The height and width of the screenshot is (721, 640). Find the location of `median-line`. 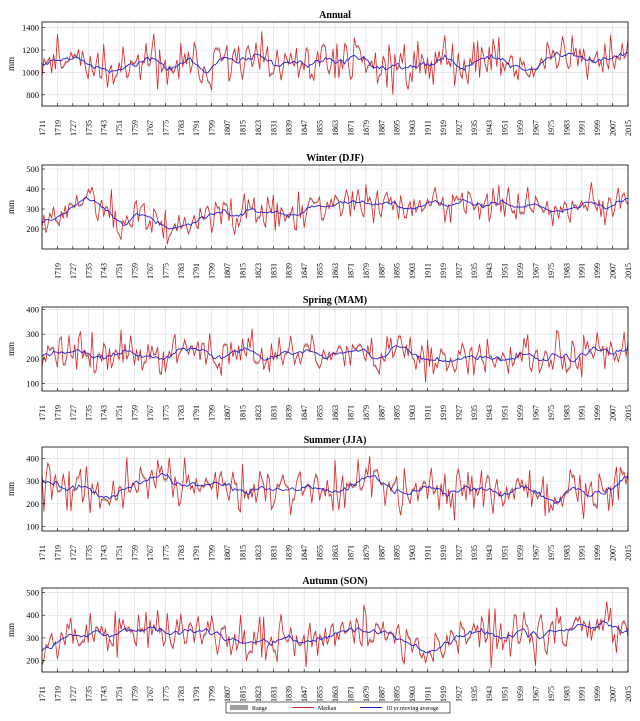

median-line is located at coordinates (335, 634).